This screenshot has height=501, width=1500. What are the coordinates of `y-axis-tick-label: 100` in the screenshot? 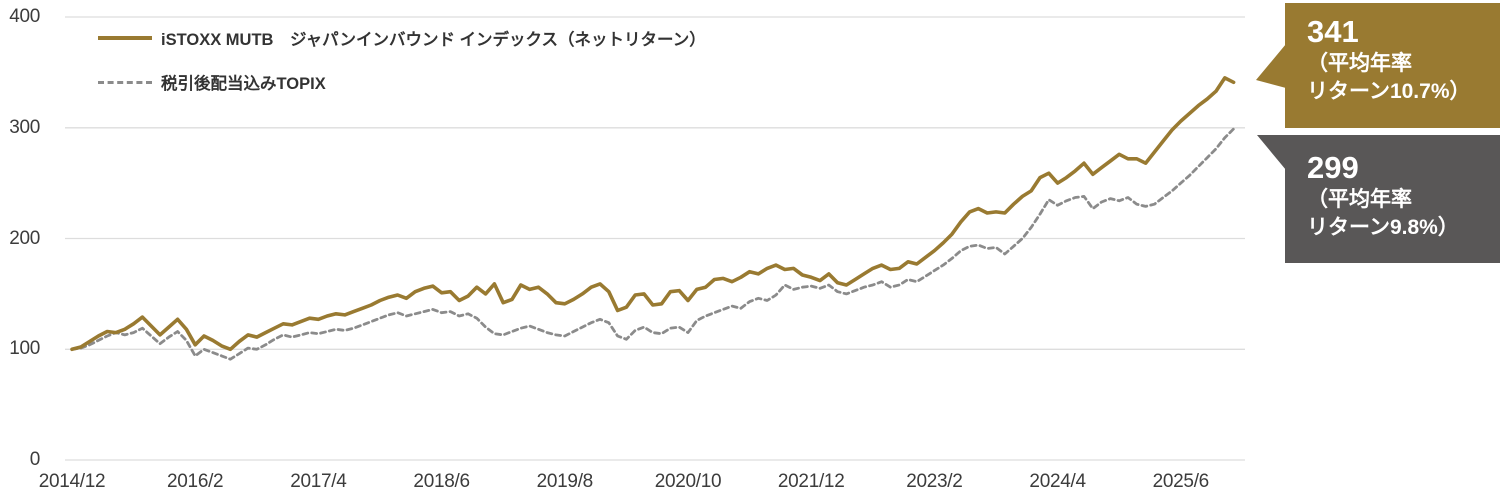 It's located at (24, 349).